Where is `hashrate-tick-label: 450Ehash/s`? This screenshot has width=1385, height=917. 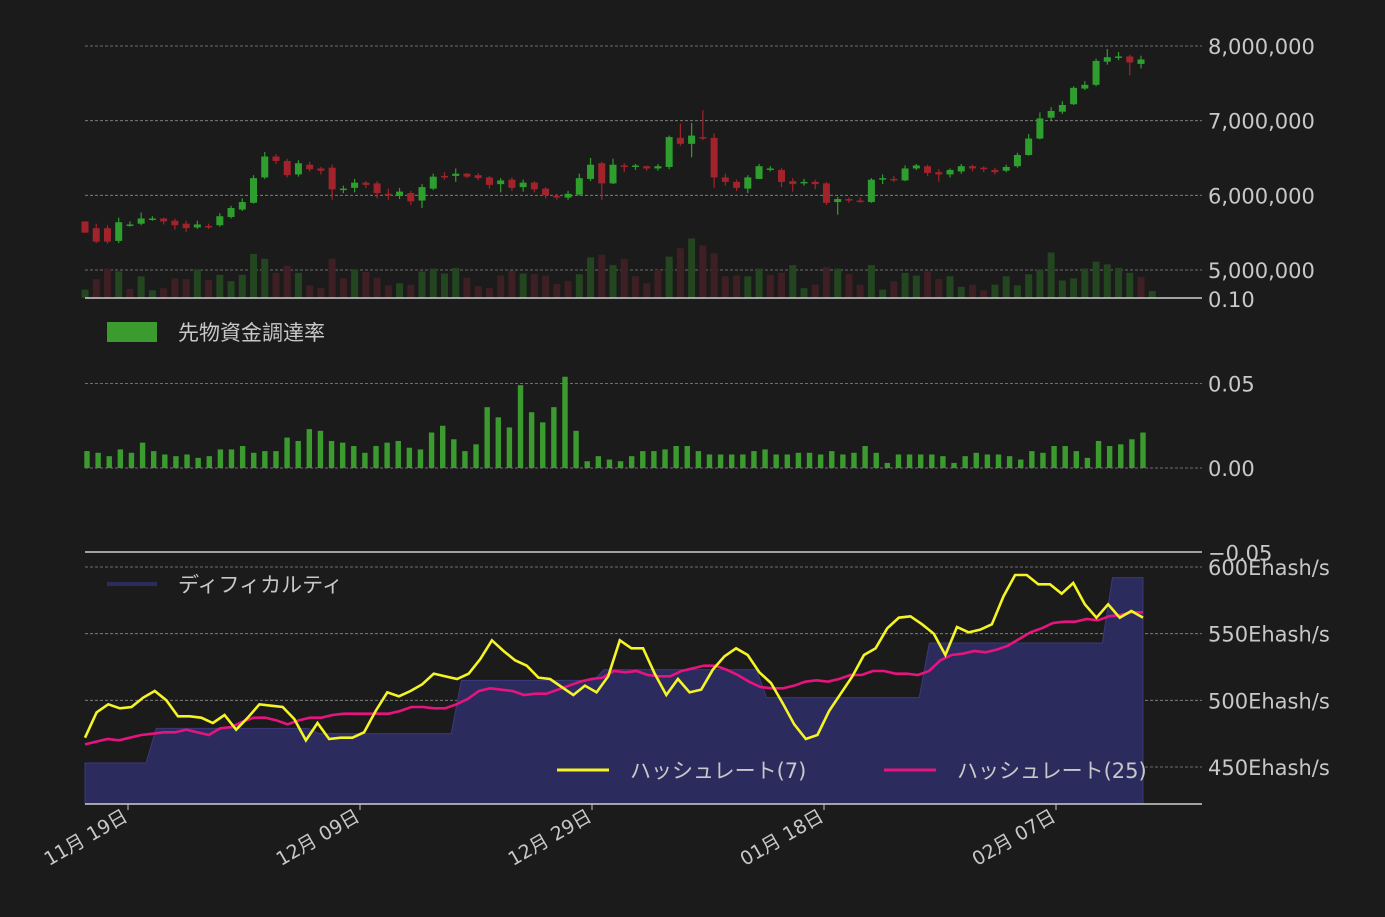
hashrate-tick-label: 450Ehash/s is located at coordinates (1269, 768).